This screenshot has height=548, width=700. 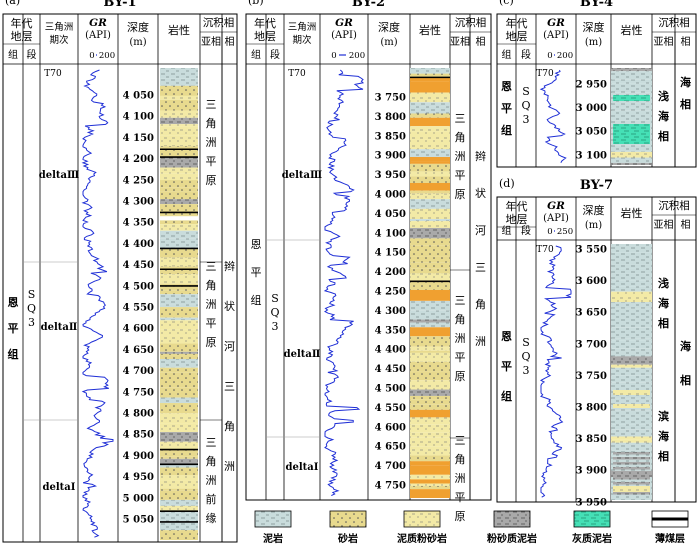 I want to click on legend-swatch-muddy-siltstone, so click(x=422, y=519).